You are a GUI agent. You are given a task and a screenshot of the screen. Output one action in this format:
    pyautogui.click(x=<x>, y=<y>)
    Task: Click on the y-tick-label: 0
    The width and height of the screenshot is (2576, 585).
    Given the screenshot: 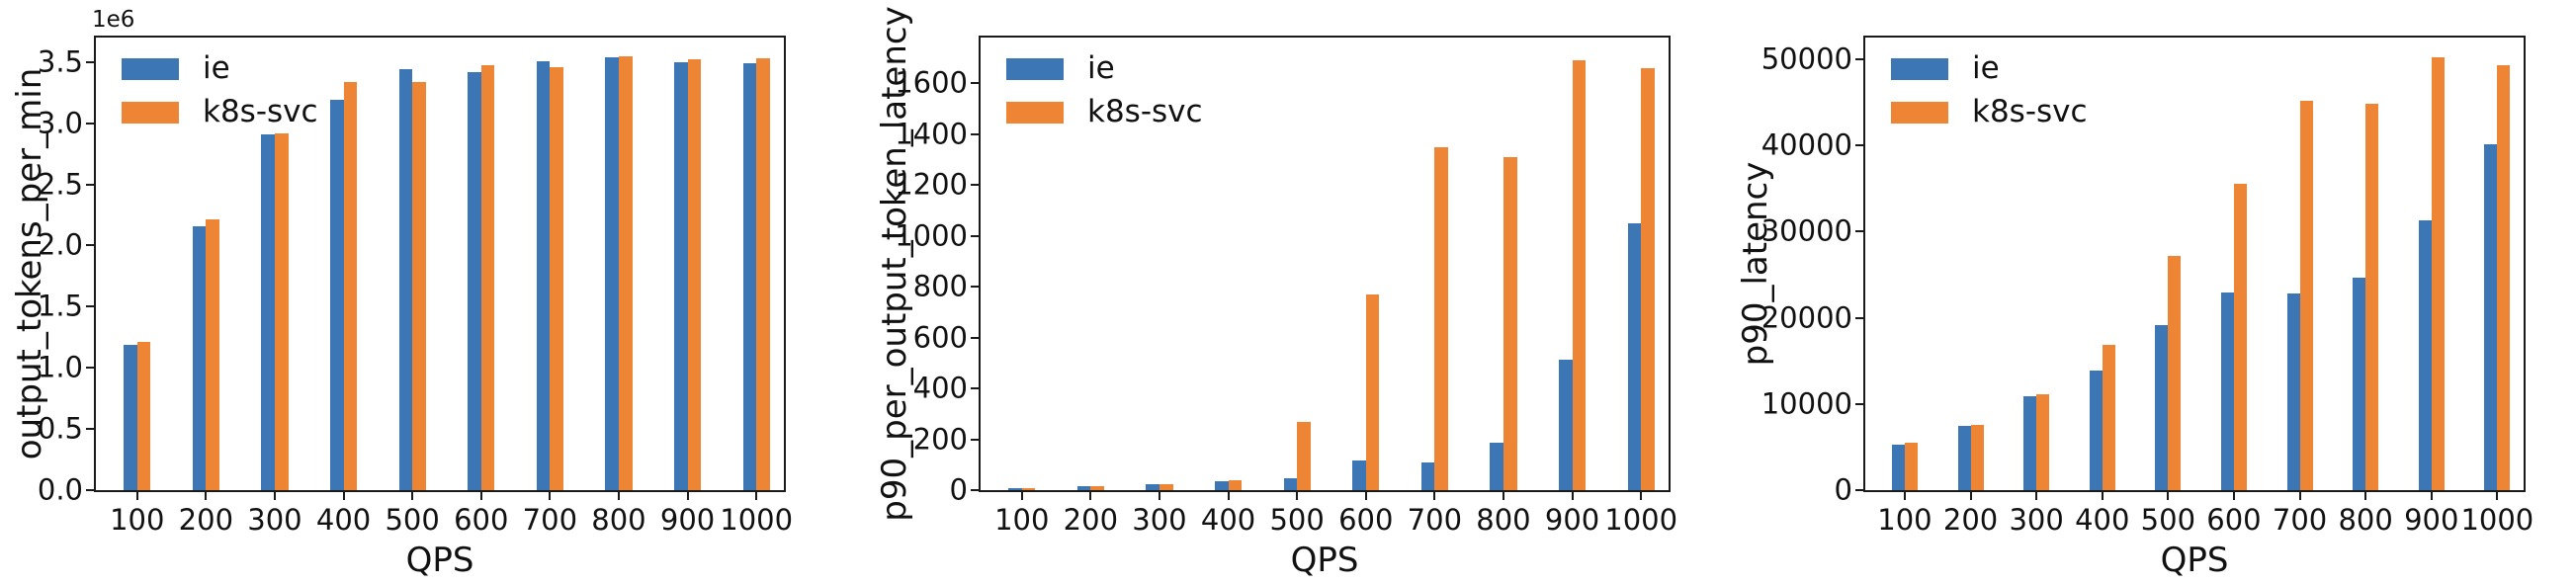 What is the action you would take?
    pyautogui.click(x=958, y=489)
    